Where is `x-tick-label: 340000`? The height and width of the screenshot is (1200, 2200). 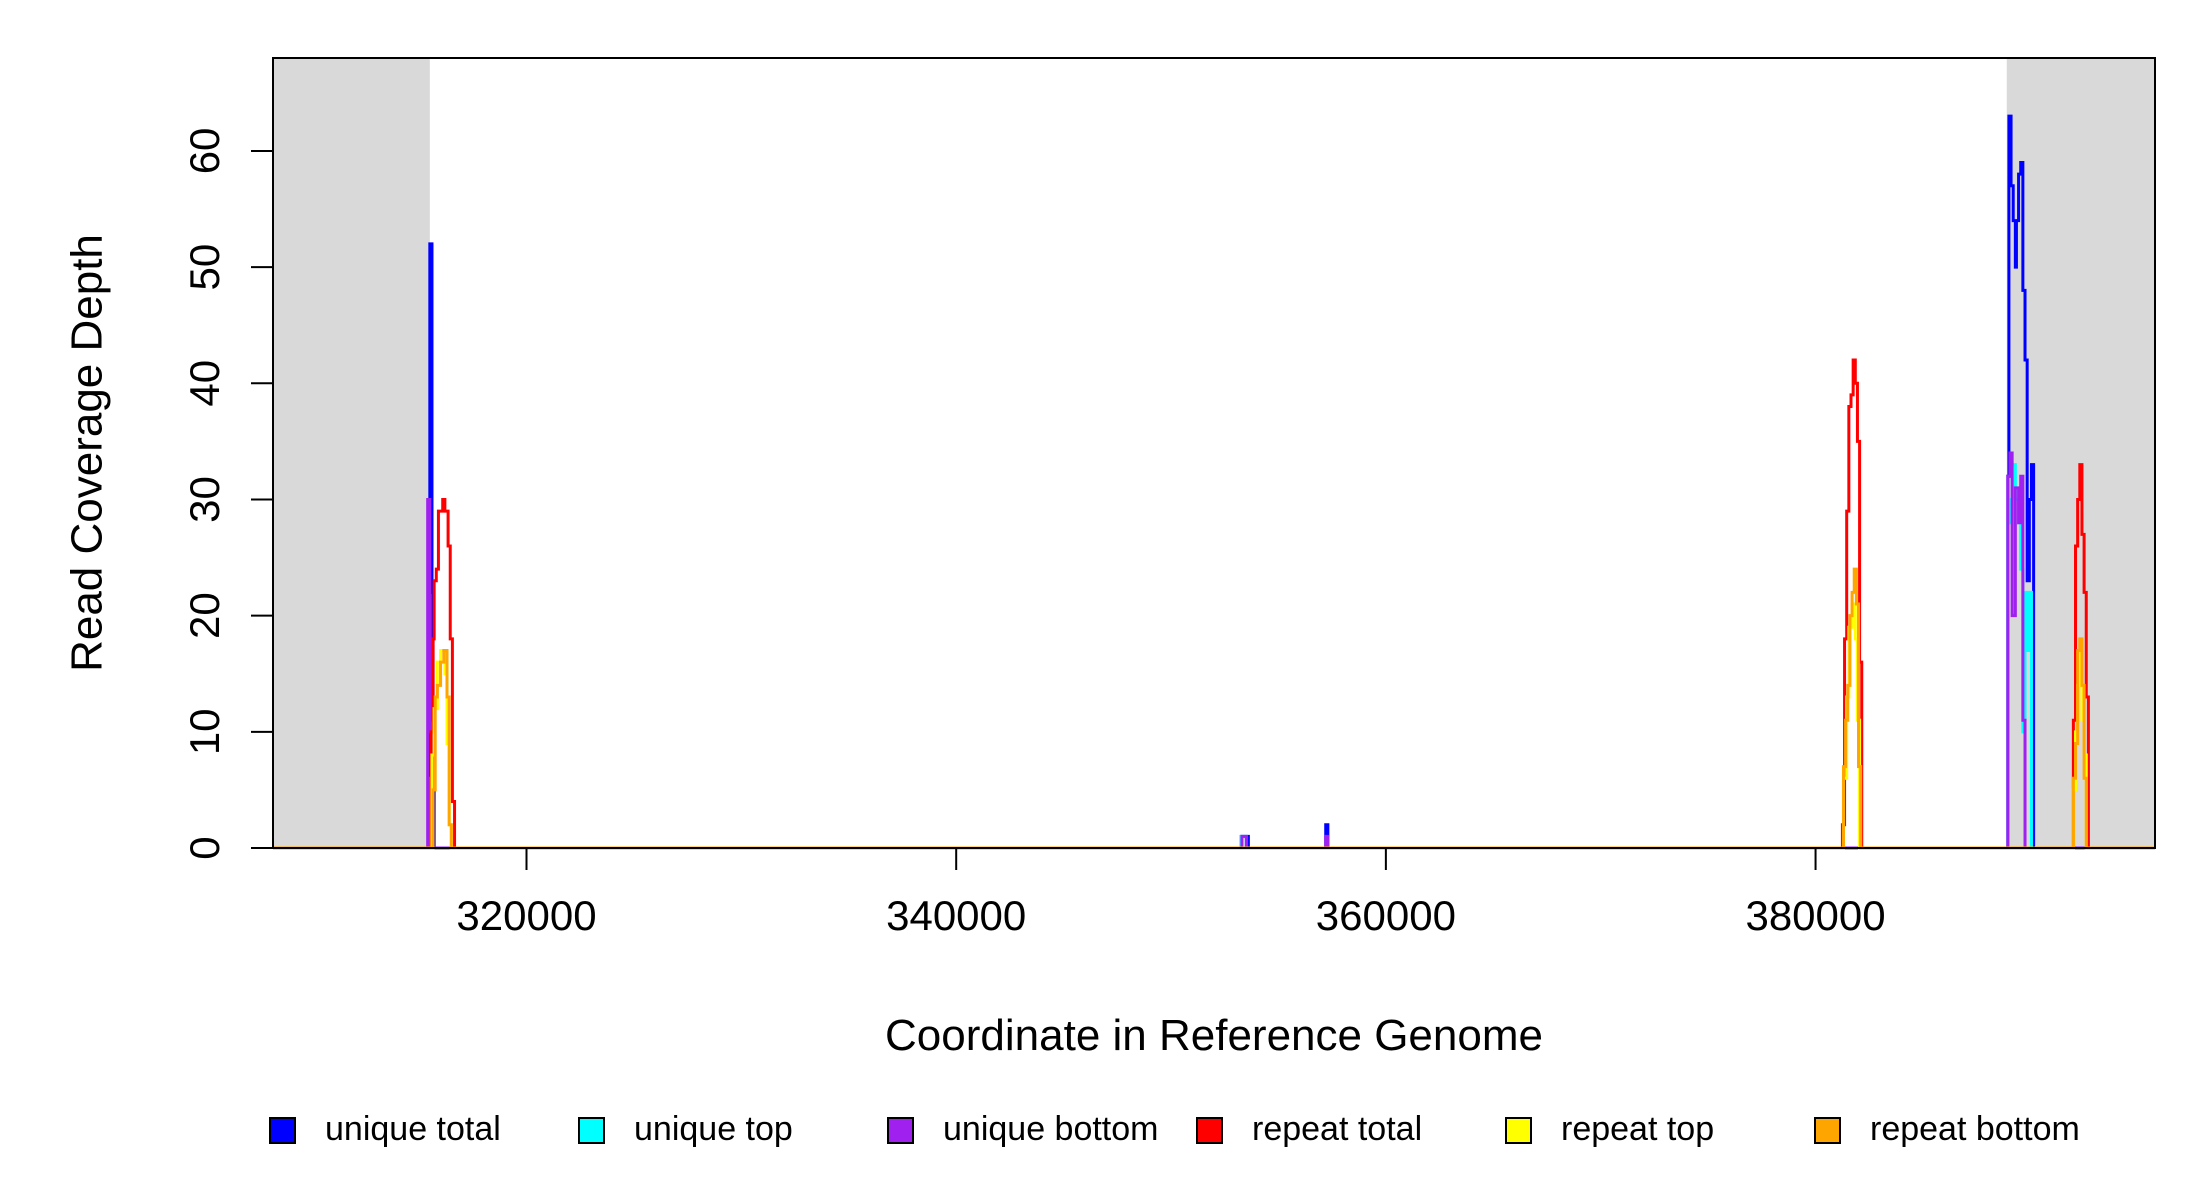
x-tick-label: 340000 is located at coordinates (956, 915).